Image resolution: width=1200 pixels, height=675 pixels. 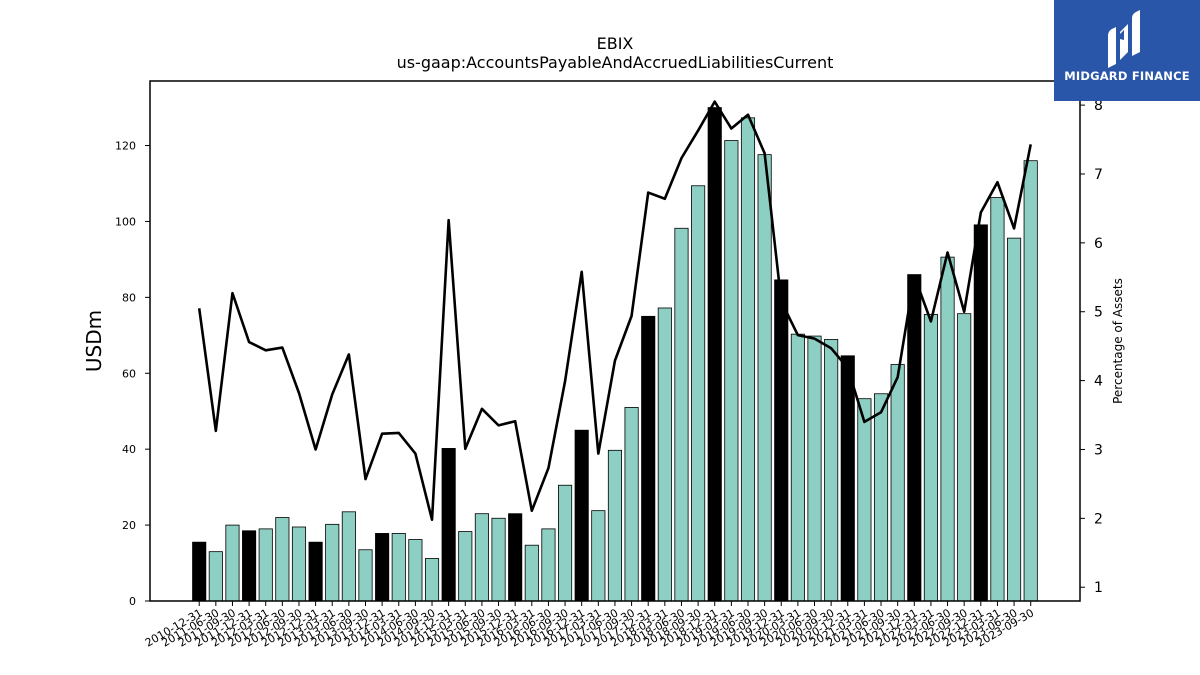 What do you see at coordinates (1127, 76) in the screenshot?
I see `logo-brand-text: MIDGARD FINANCE` at bounding box center [1127, 76].